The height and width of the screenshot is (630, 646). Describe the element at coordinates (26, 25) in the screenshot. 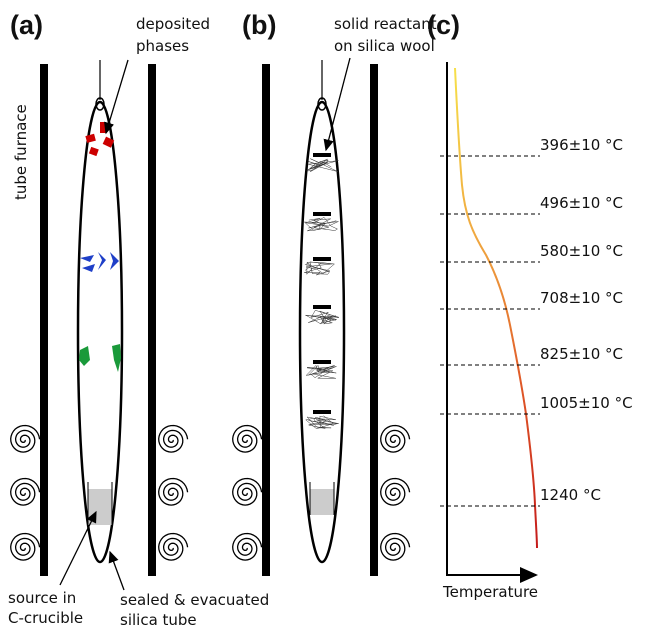

I see `panel-label: (a)` at that location.